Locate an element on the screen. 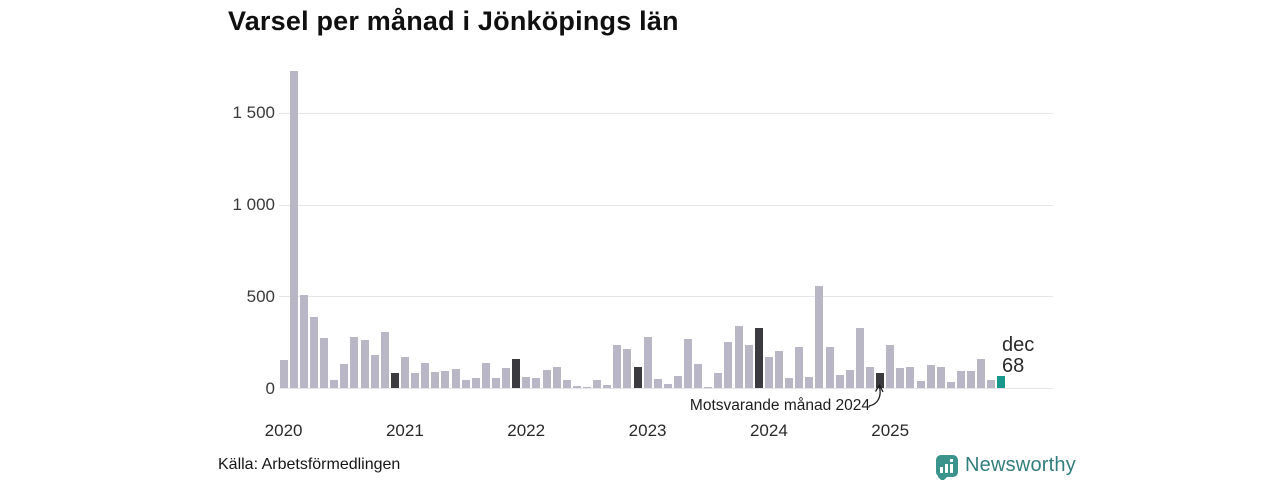  y-tick-label-1000: 1 000 is located at coordinates (253, 205).